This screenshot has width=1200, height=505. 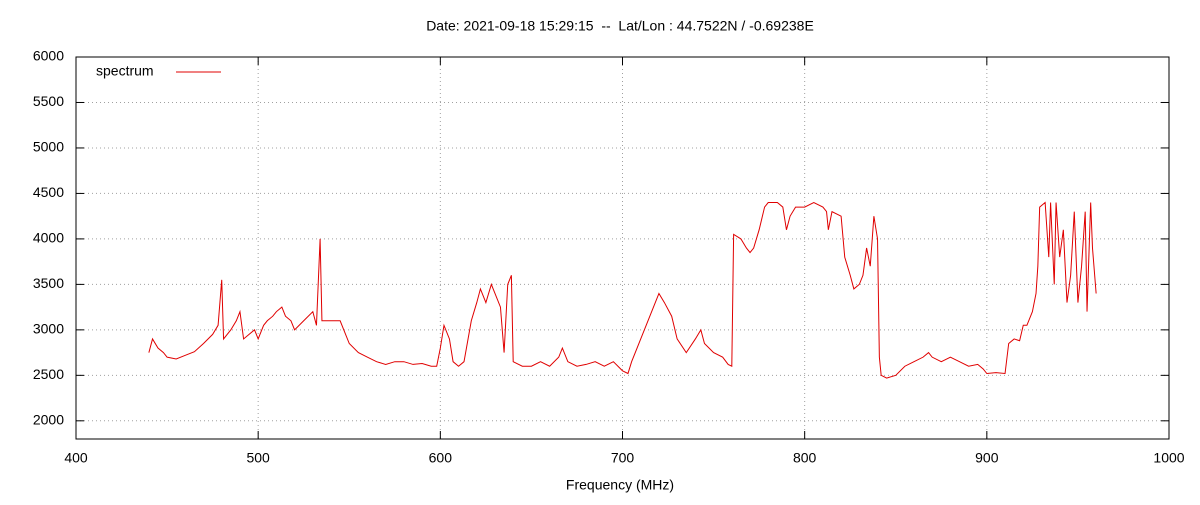 I want to click on y-tick-label: 5500, so click(x=48, y=101).